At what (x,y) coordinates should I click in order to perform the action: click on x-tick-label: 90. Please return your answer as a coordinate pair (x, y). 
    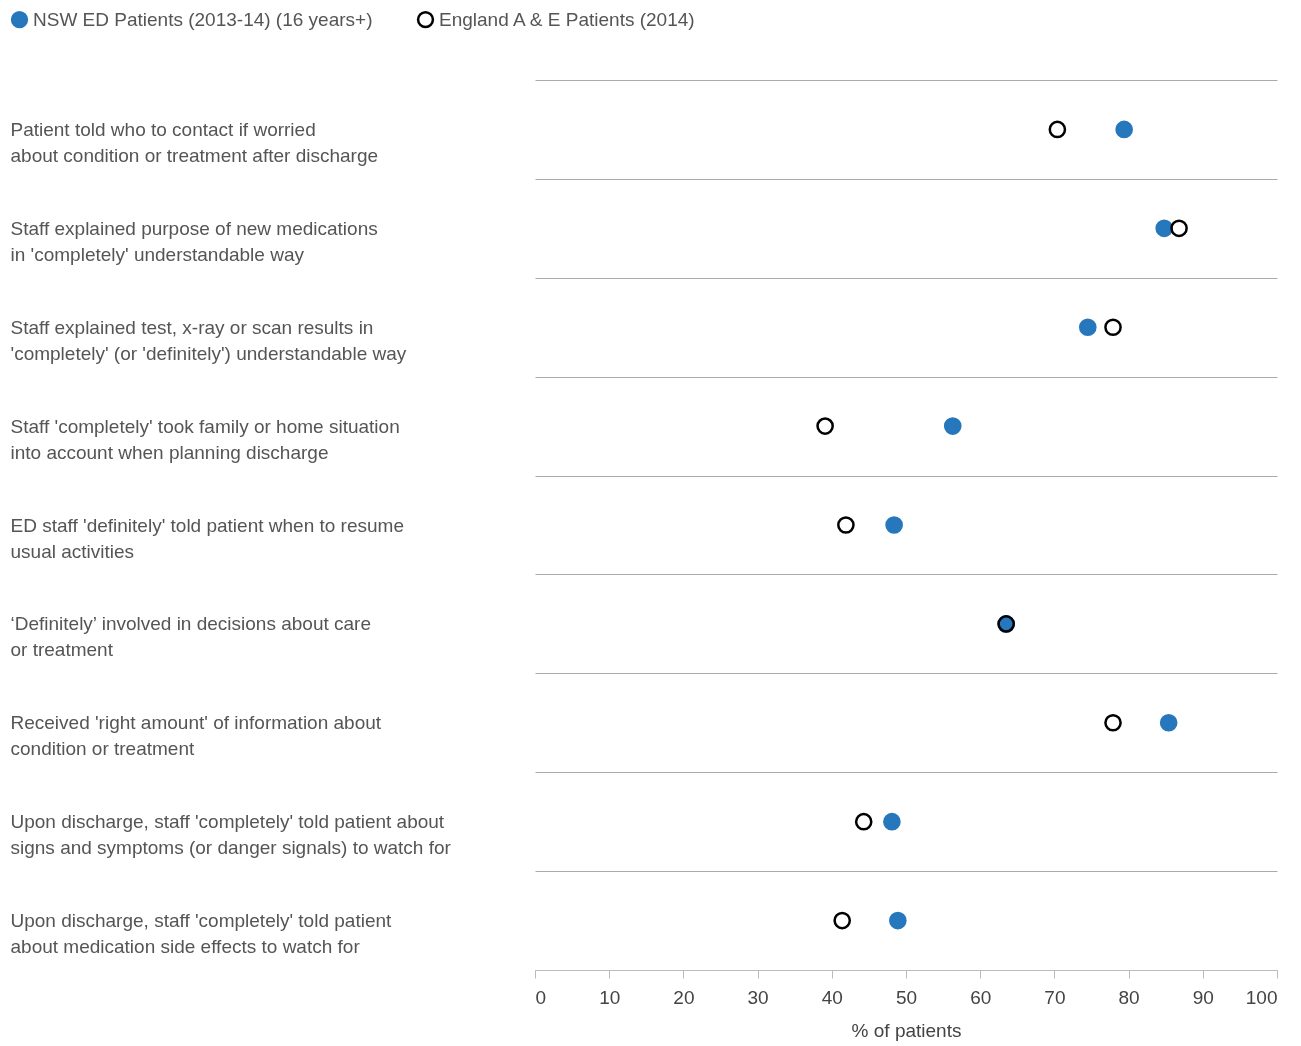
    Looking at the image, I should click on (1203, 997).